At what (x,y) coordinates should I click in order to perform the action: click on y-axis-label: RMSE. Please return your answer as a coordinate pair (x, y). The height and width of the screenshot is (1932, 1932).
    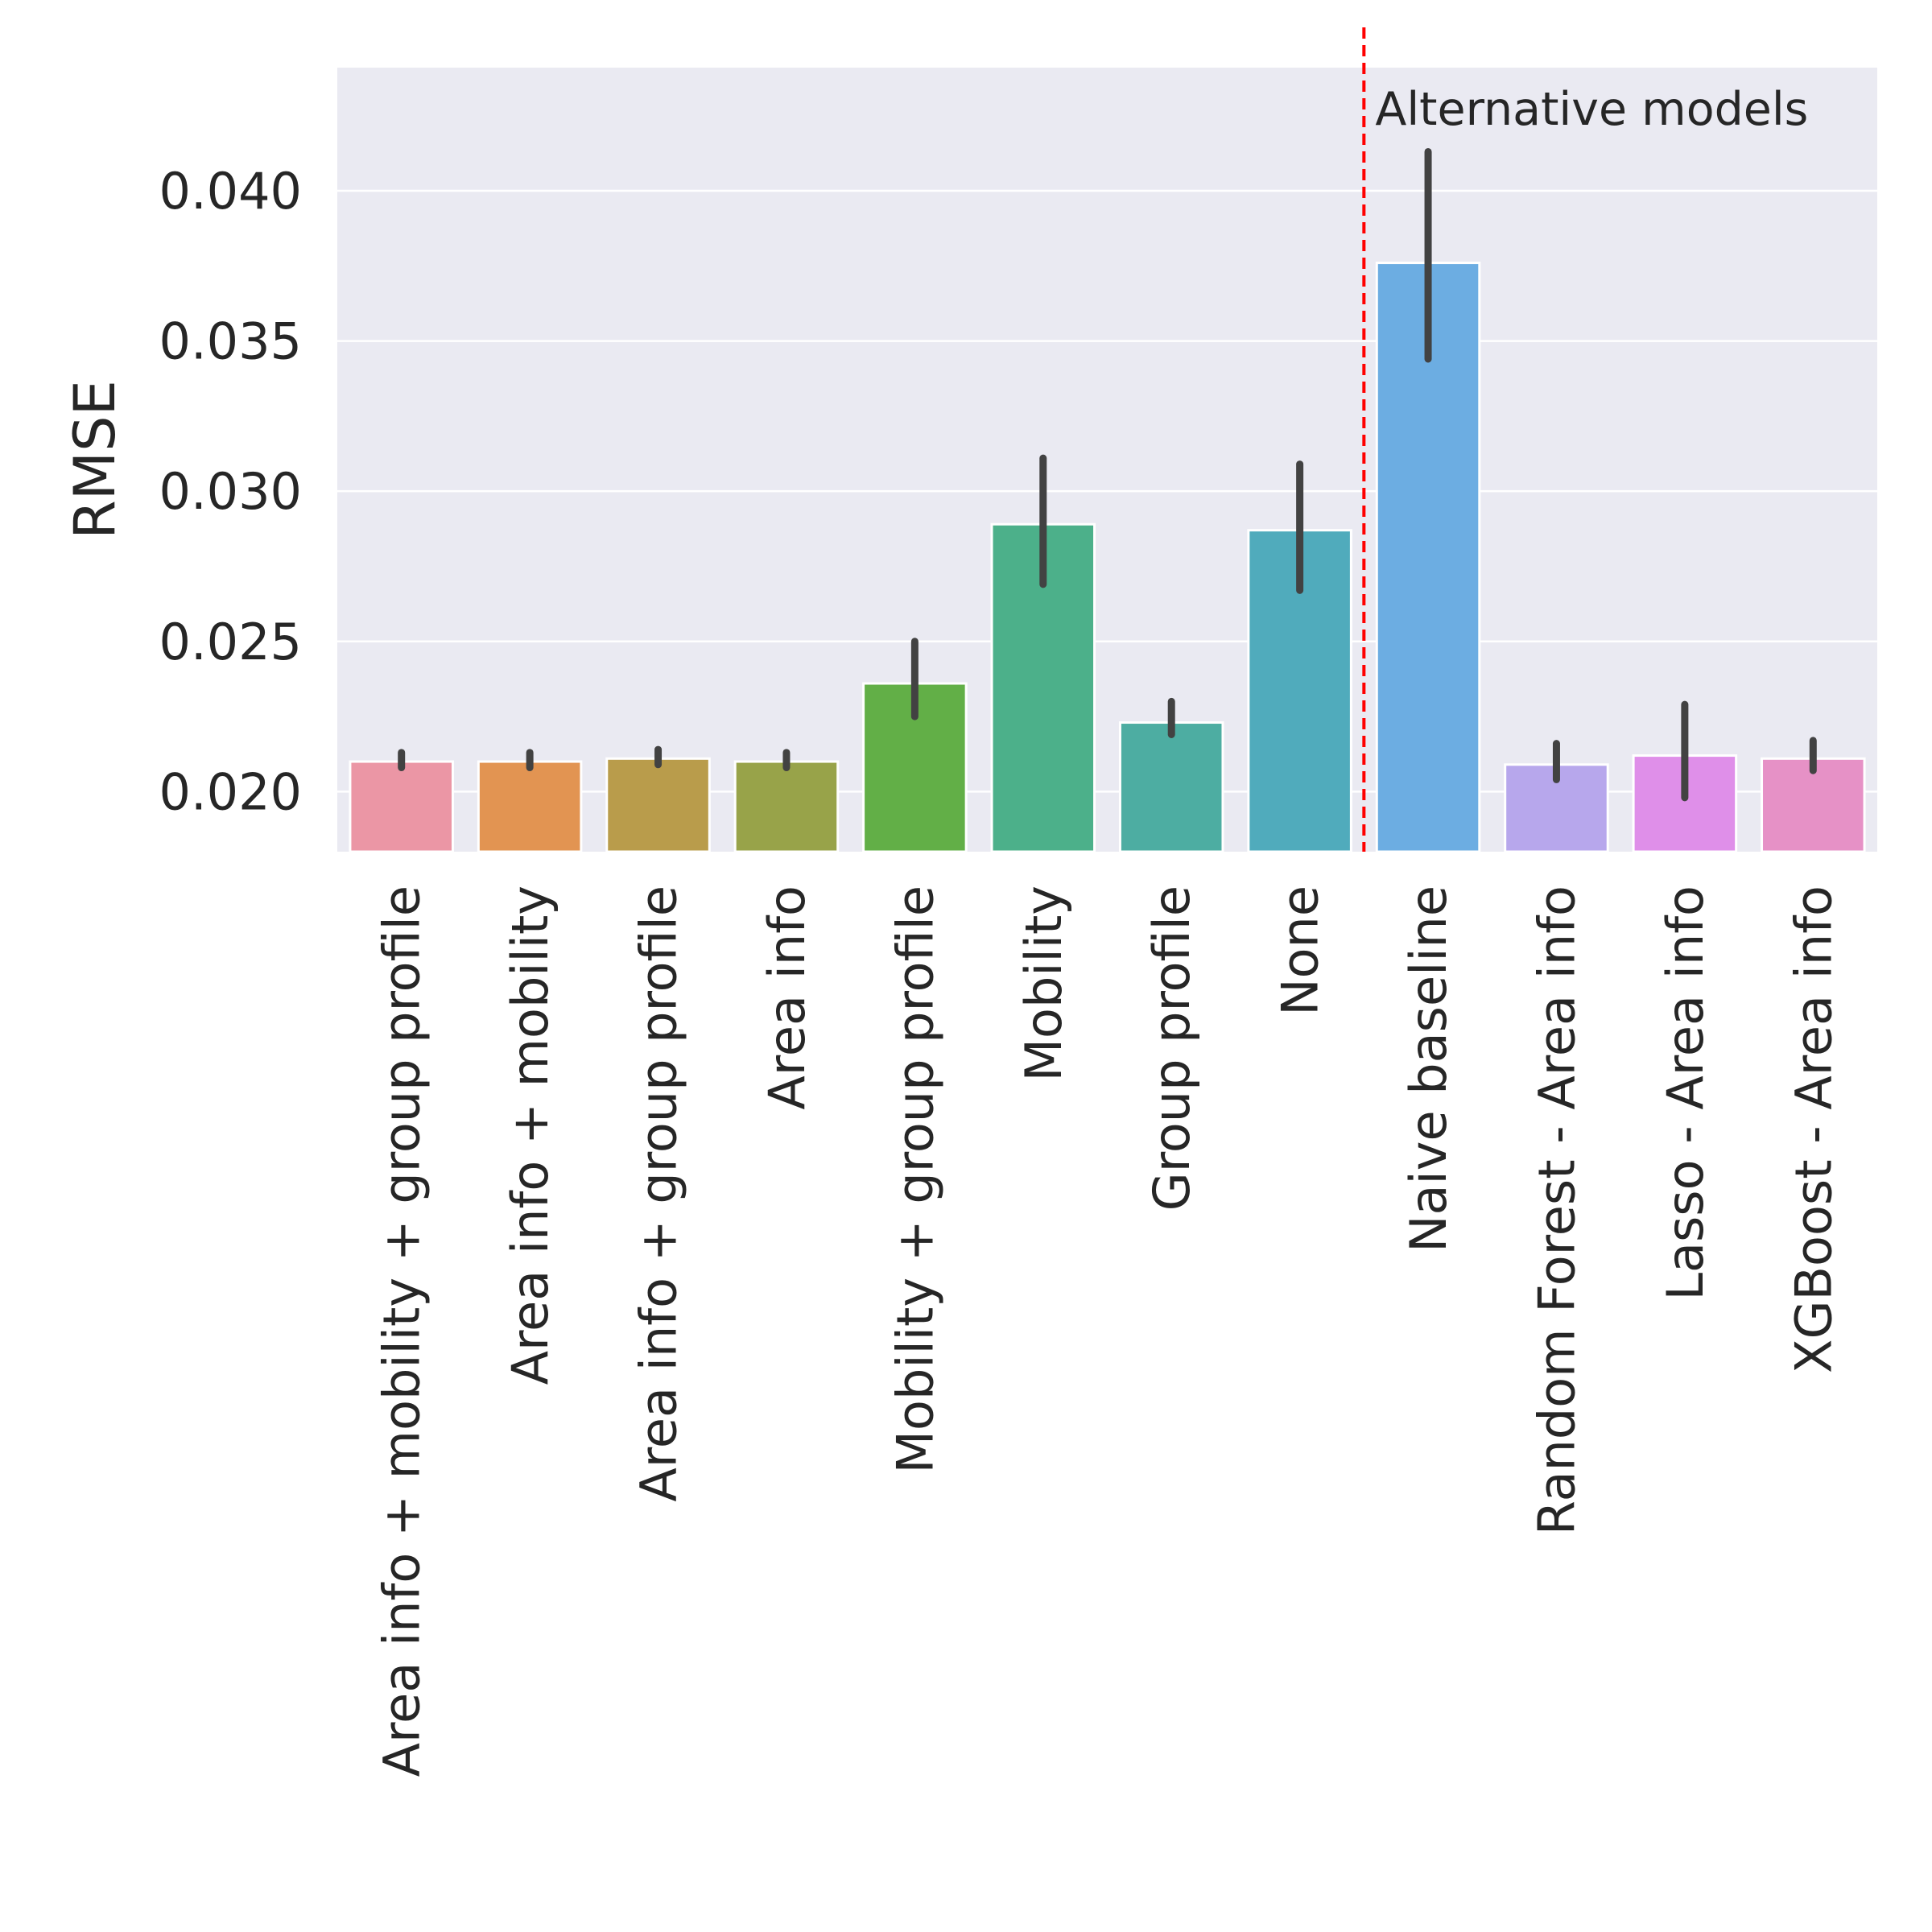
    Looking at the image, I should click on (95, 459).